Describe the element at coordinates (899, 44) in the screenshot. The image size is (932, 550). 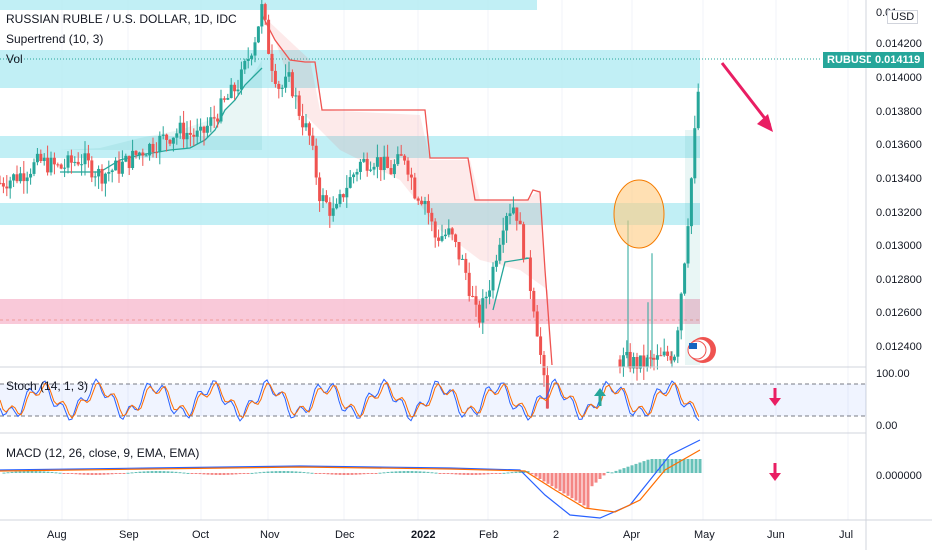
I see `price-tick: 0.014200` at that location.